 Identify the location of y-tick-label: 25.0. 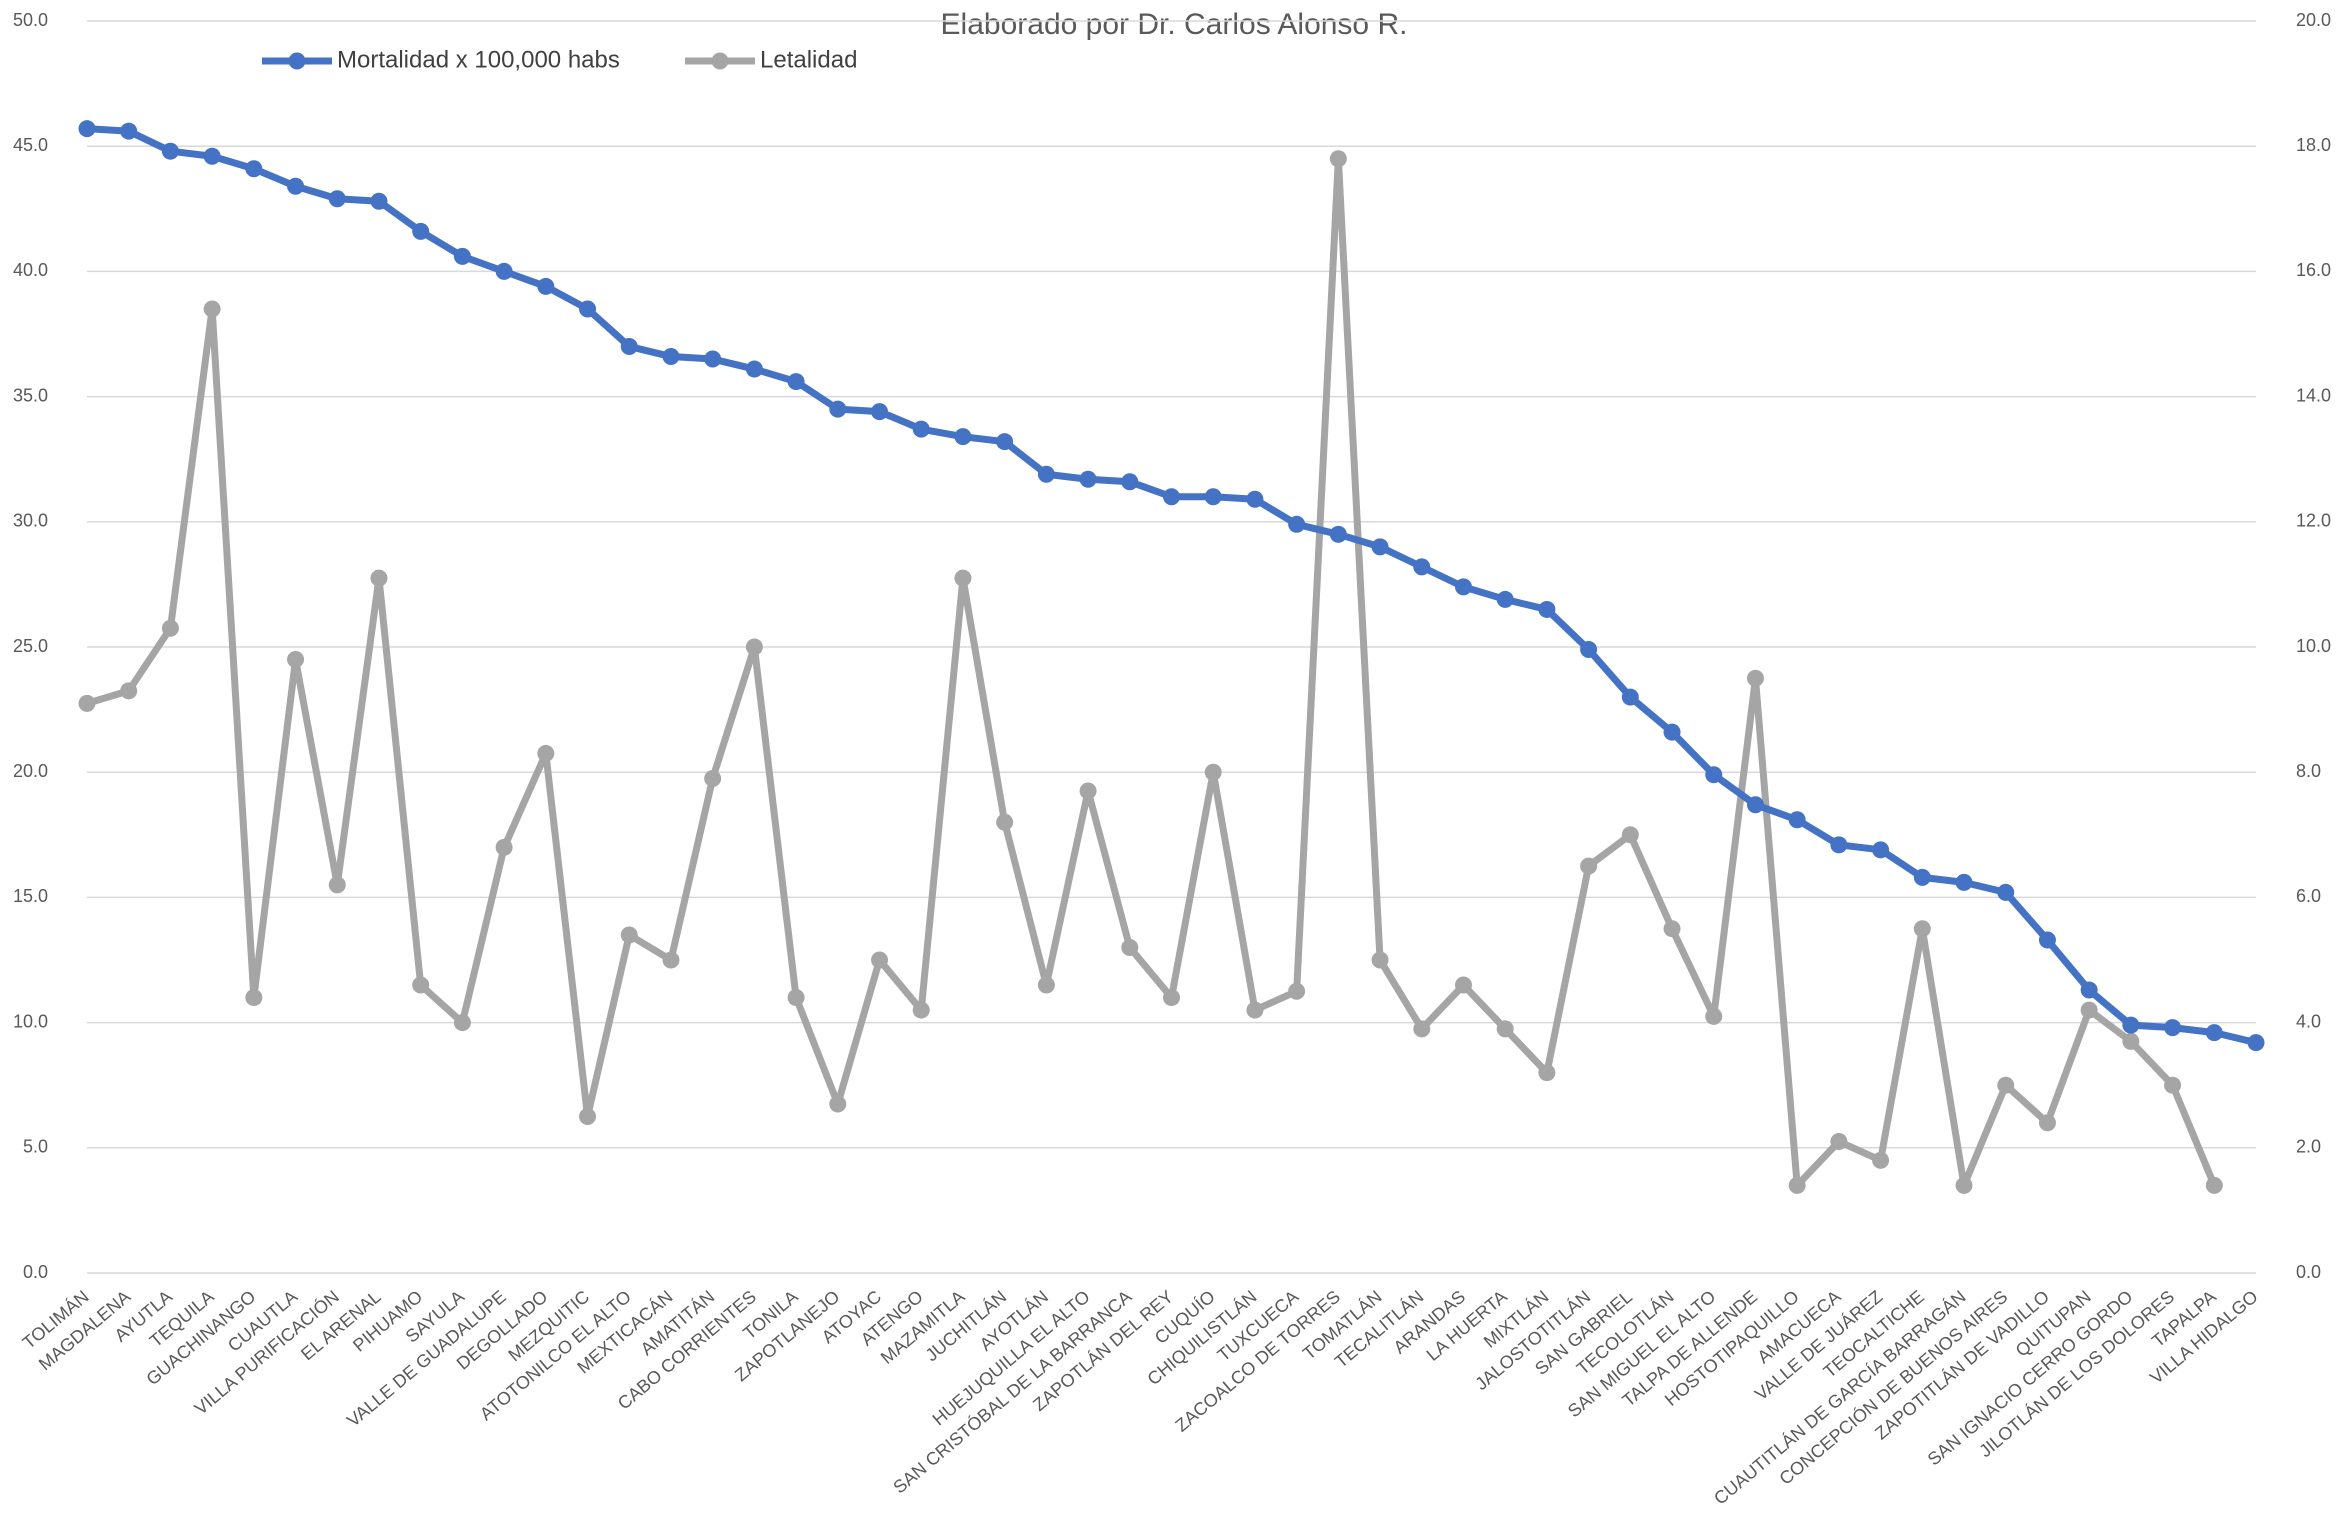
(30, 646).